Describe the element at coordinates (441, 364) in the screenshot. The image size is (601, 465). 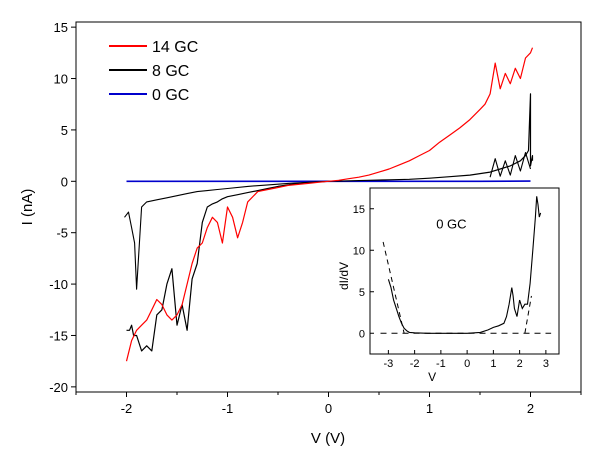
I see `inset-x-tick-label: -1` at that location.